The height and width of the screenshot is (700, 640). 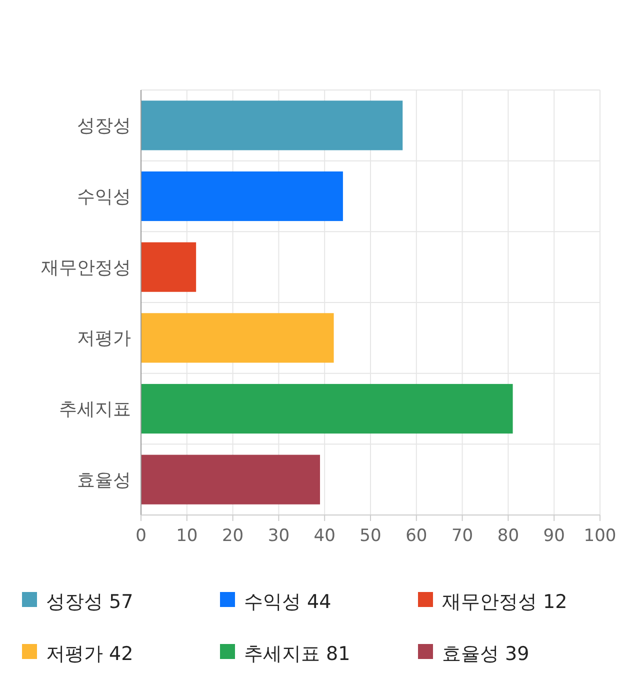 I want to click on x-tick-label: 10, so click(x=187, y=536).